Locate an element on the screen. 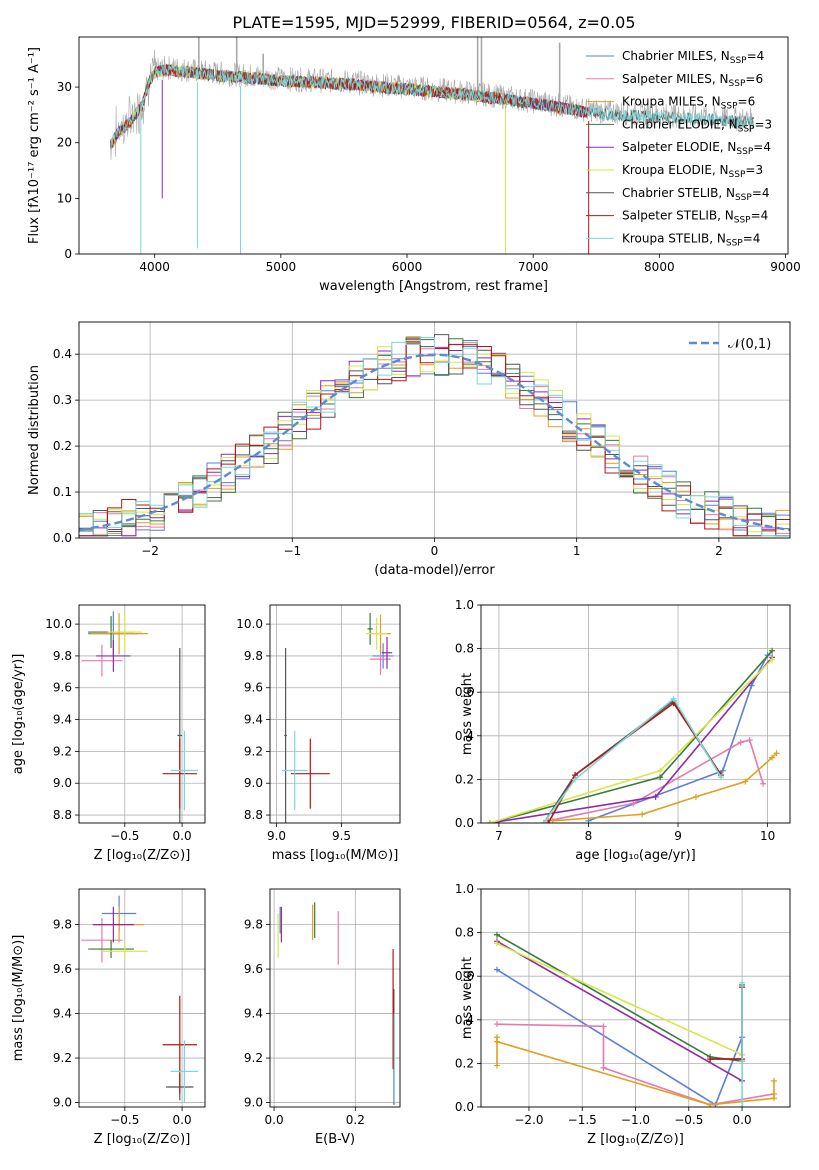  legend-entry: Salpeter MILES, NSSP=6 is located at coordinates (692, 80).